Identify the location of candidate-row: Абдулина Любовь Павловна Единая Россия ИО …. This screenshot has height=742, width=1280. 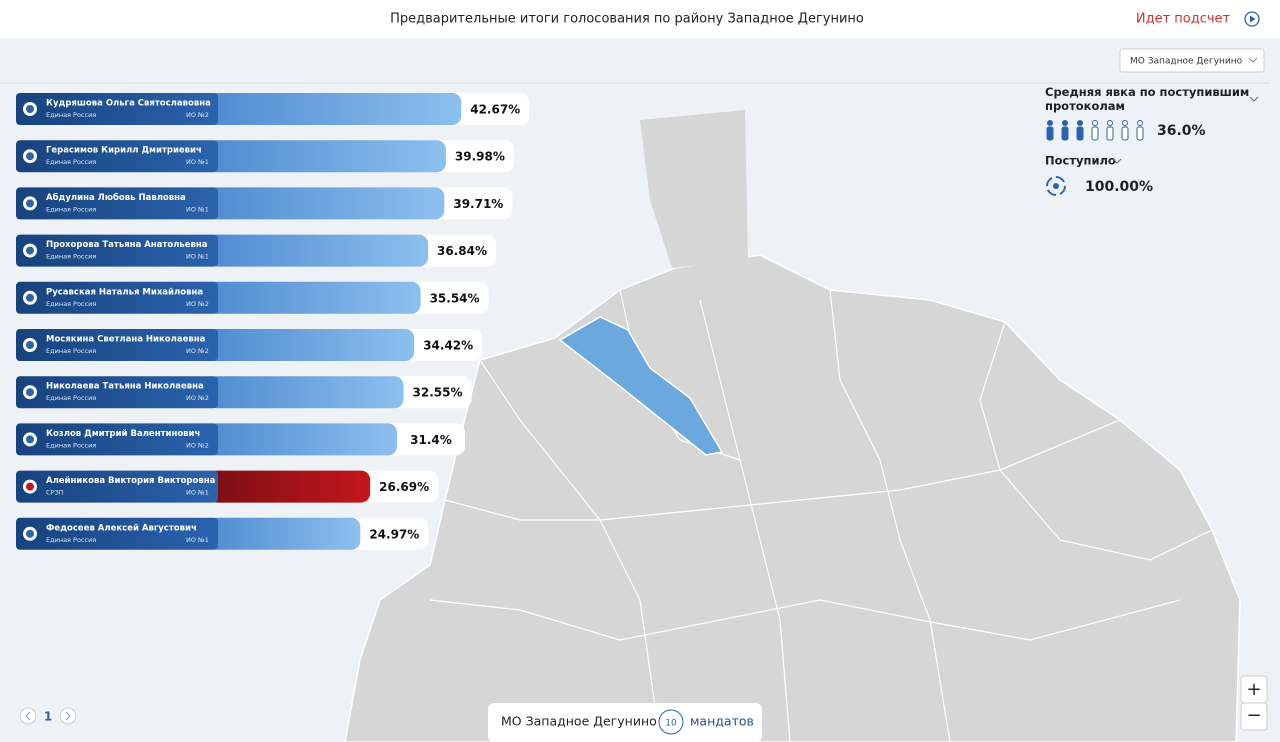
(264, 203).